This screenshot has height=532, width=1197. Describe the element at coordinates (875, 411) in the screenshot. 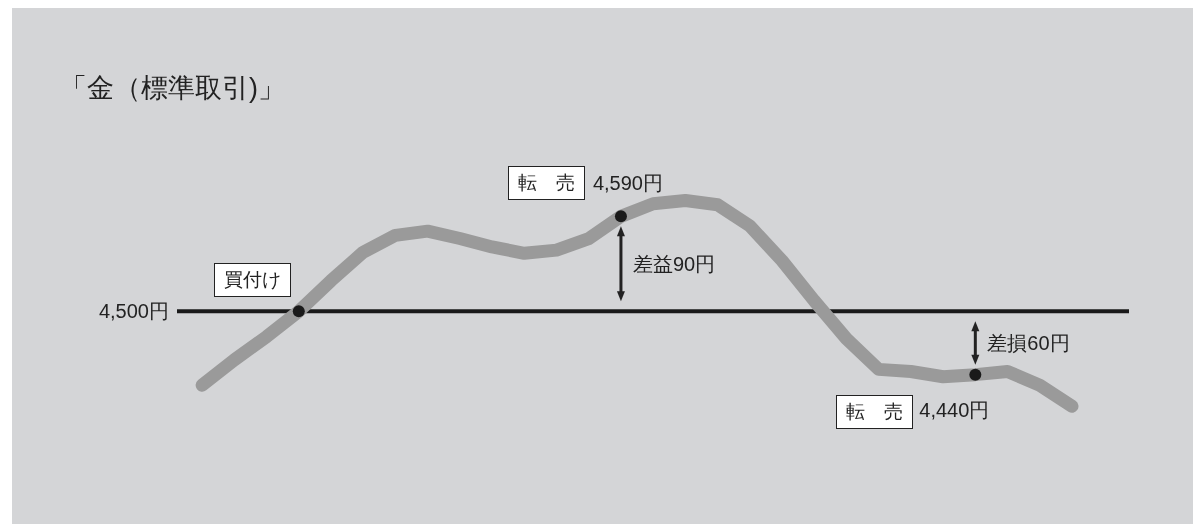

I see `annotation: 転 売` at that location.